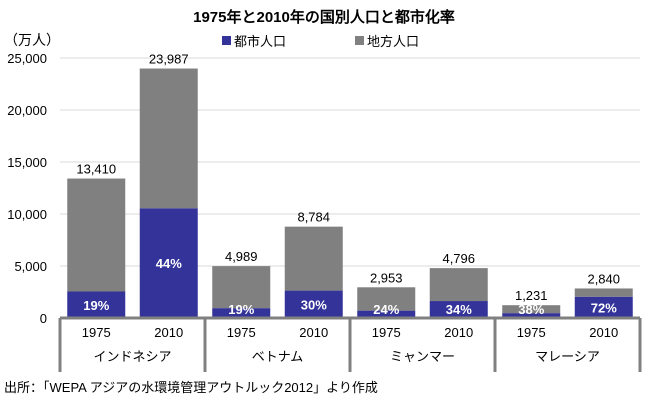  Describe the element at coordinates (27, 110) in the screenshot. I see `y-tick-label: 20,000` at that location.